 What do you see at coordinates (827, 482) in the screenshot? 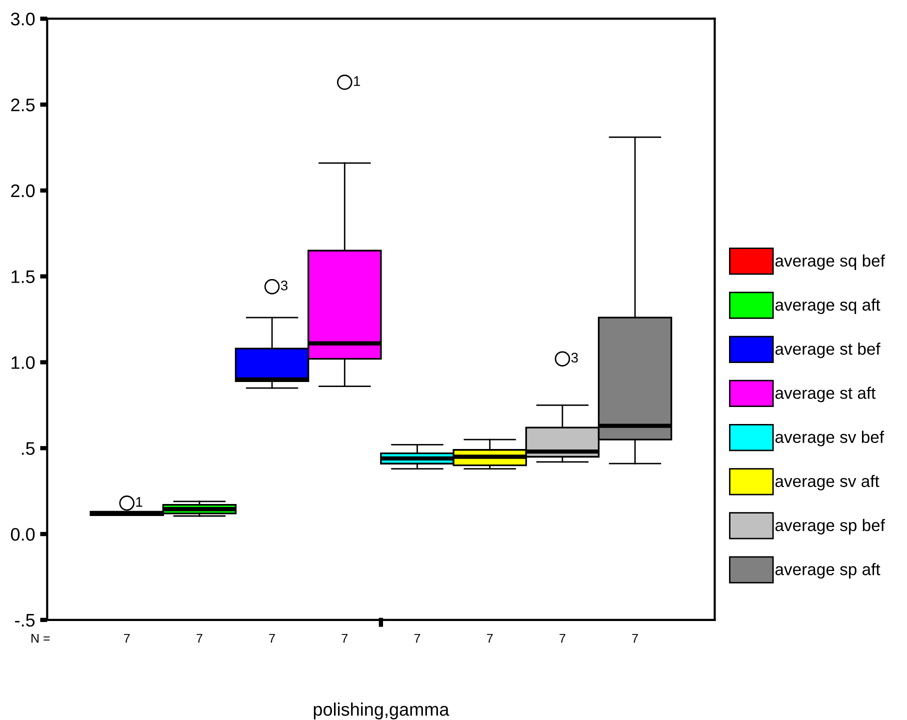
I see `legend-label: average sv aft` at bounding box center [827, 482].